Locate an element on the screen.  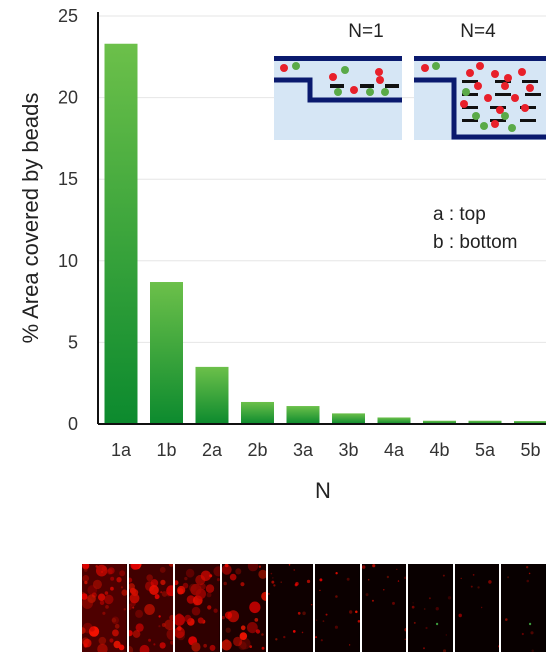
y-tick-label: 20 is located at coordinates (68, 98).